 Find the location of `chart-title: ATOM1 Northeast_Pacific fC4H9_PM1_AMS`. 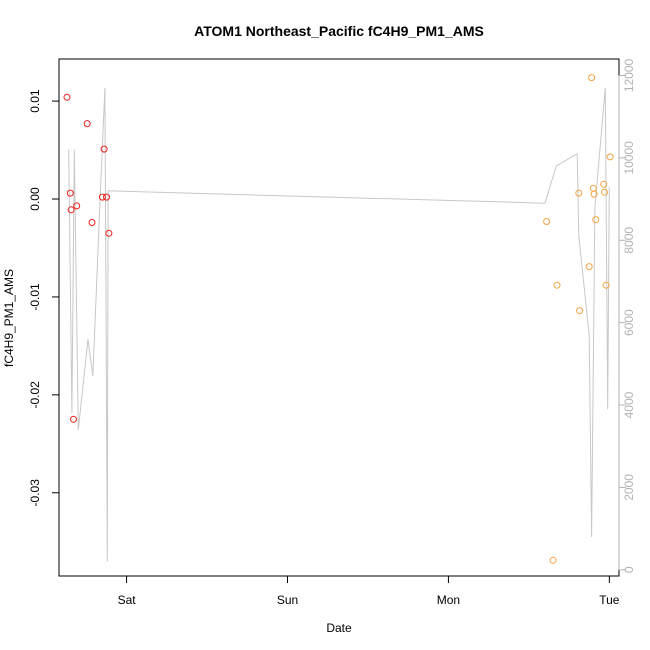

chart-title: ATOM1 Northeast_Pacific fC4H9_PM1_AMS is located at coordinates (339, 31).